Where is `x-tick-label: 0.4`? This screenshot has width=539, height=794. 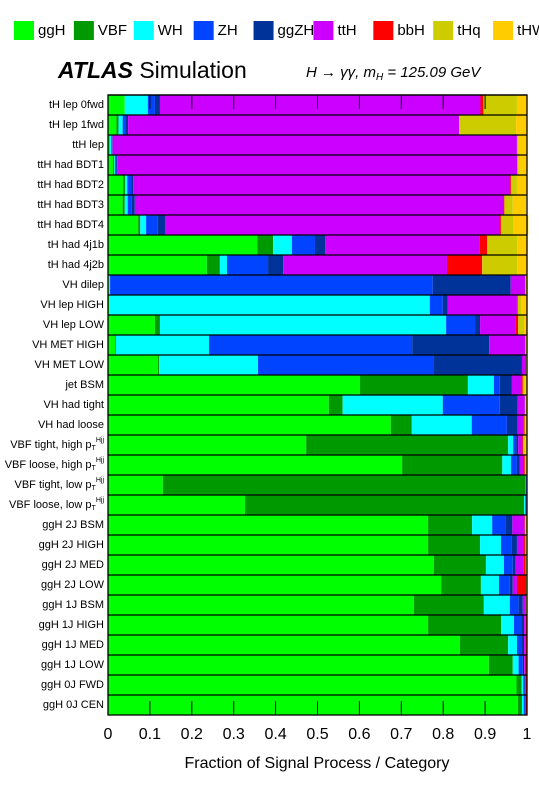
x-tick-label: 0.4 is located at coordinates (275, 734).